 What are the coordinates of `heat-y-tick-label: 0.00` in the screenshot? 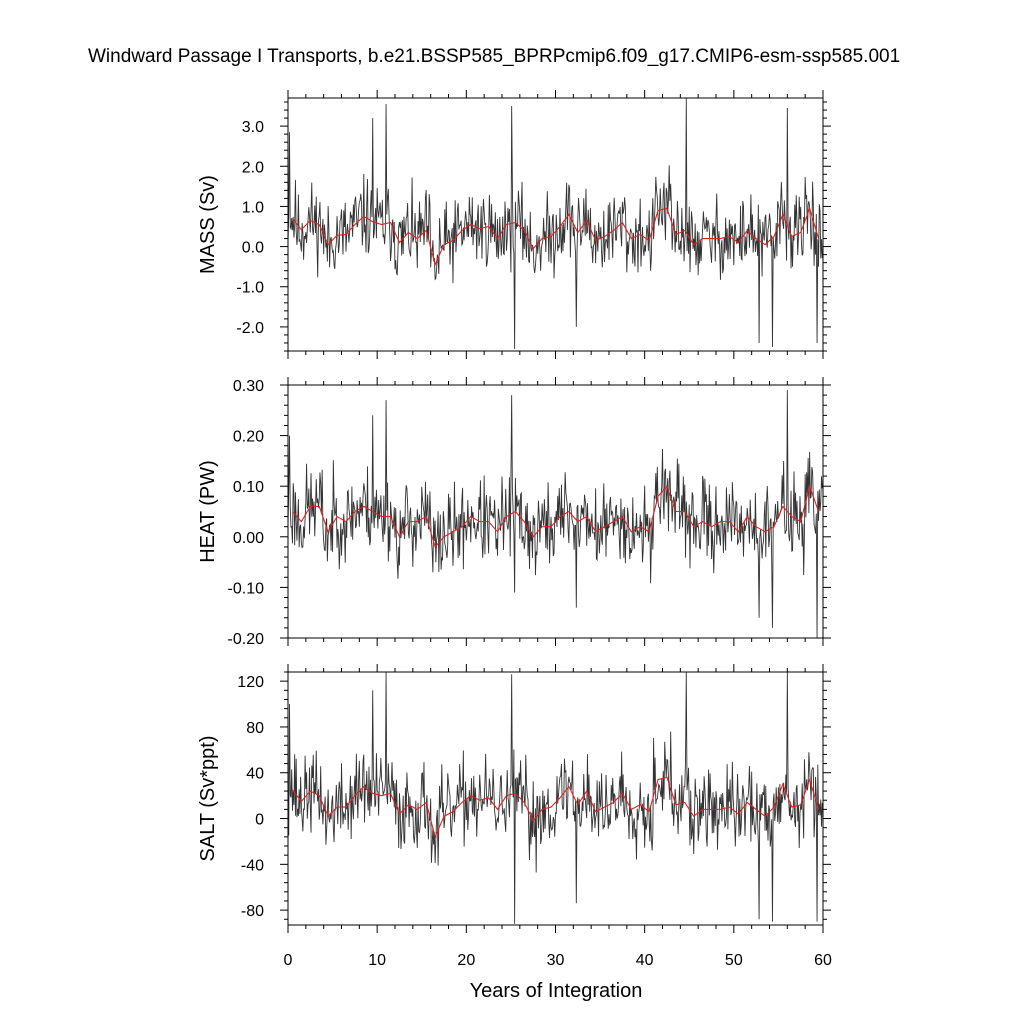 It's located at (248, 538).